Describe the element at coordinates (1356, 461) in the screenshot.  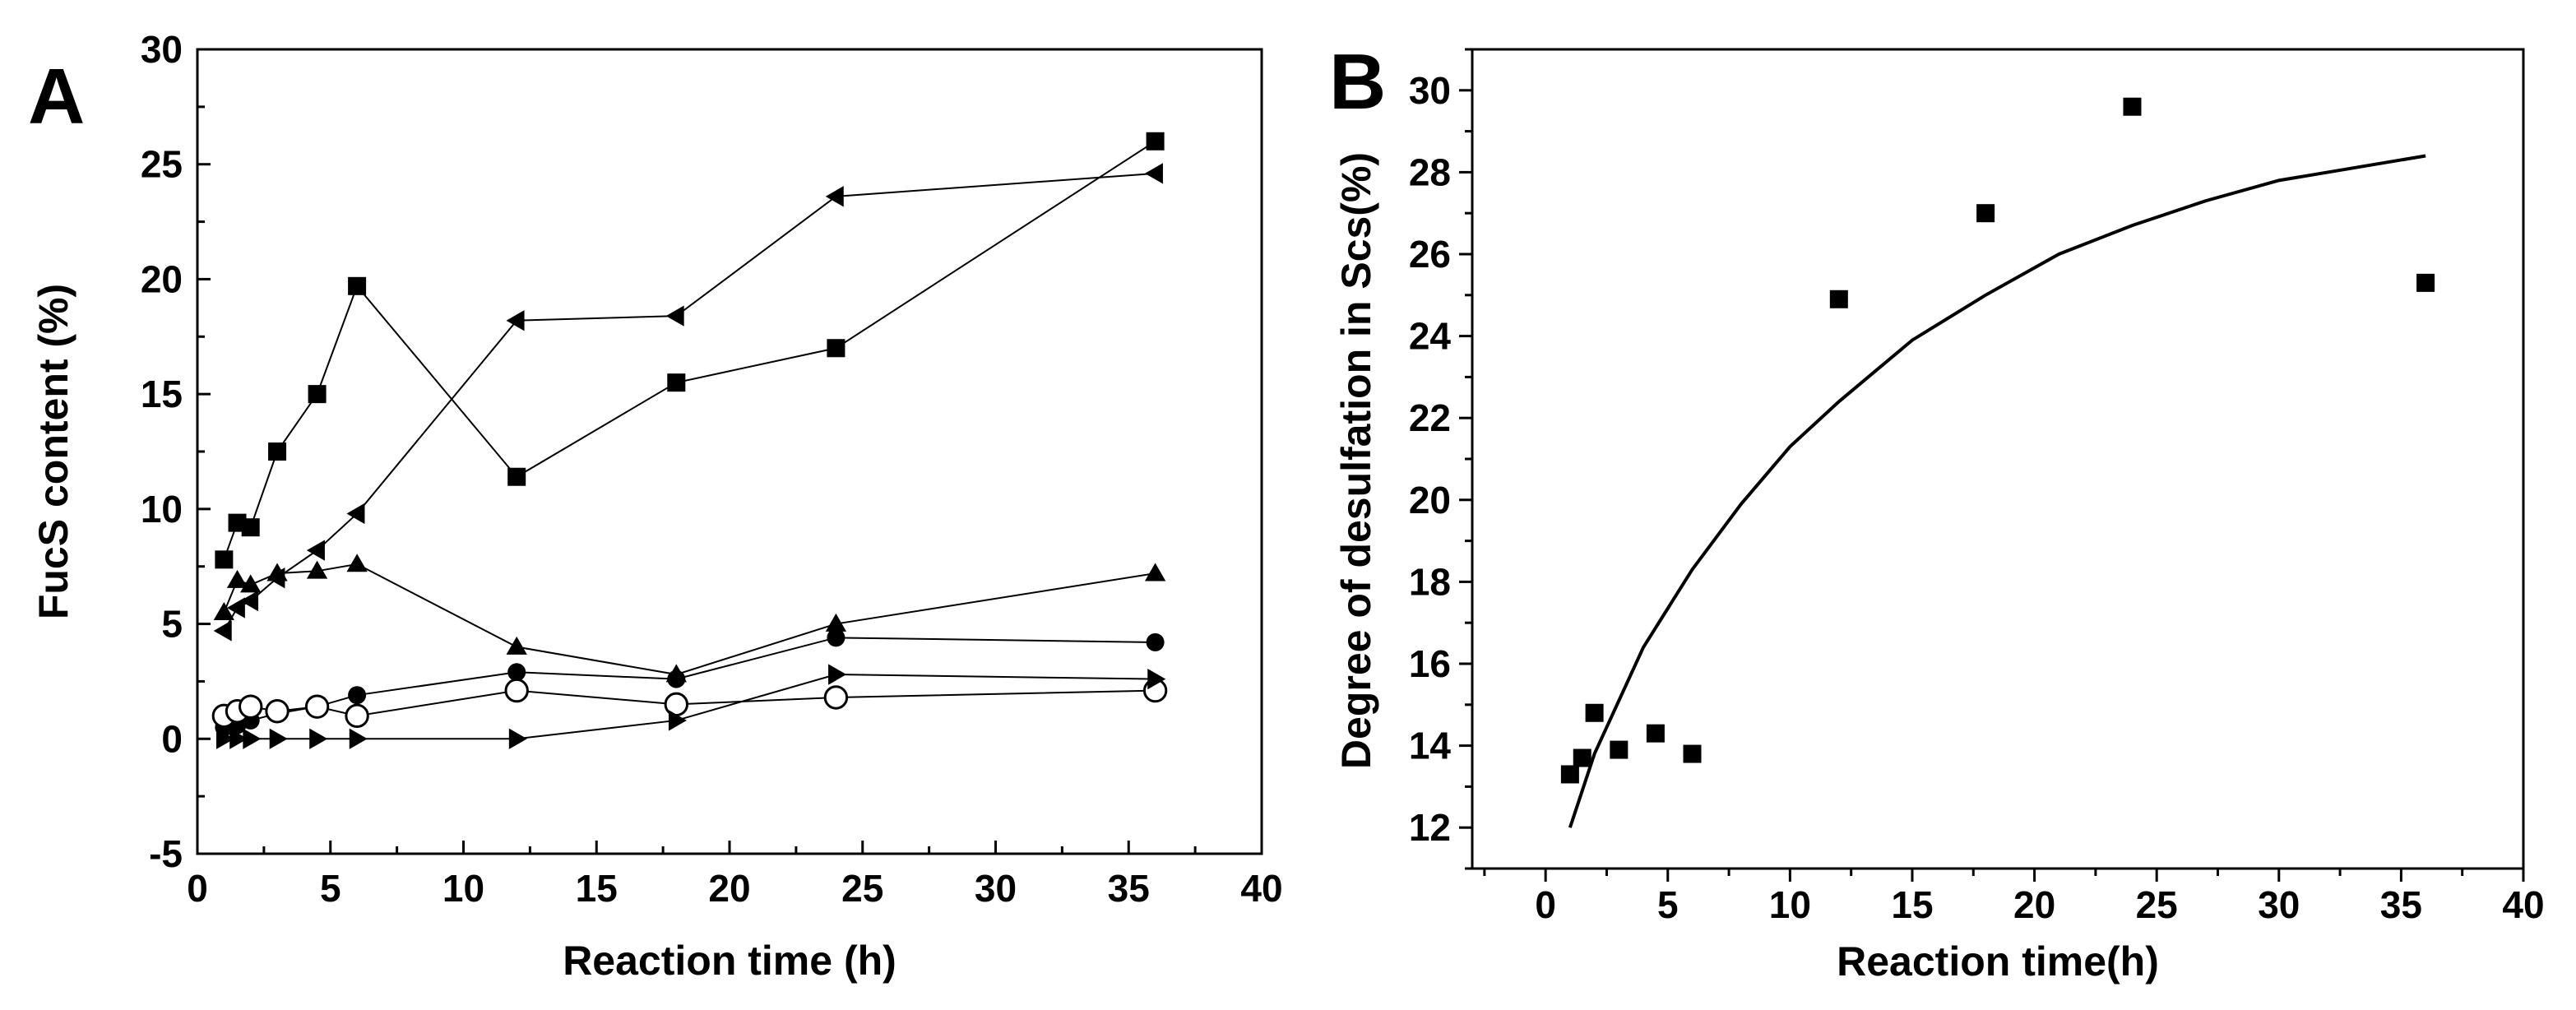
I see `panel-b-y-axis-title: Degree of desulfation in Scs(%)` at that location.